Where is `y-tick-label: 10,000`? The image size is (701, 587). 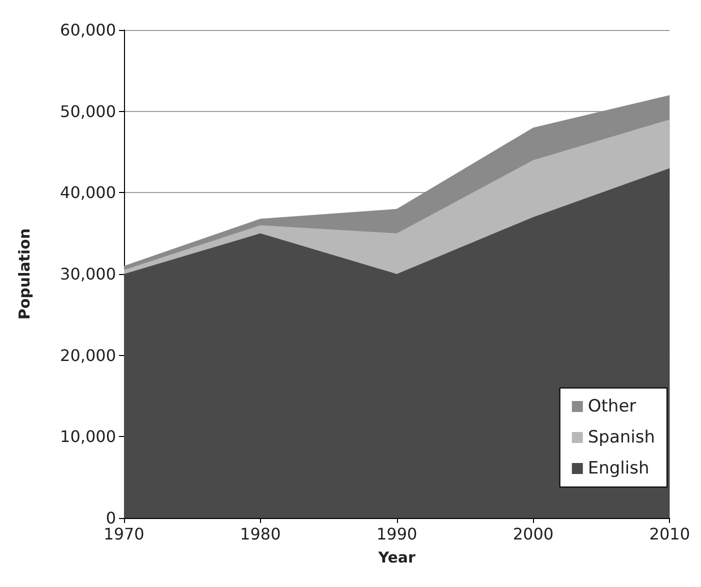 y-tick-label: 10,000 is located at coordinates (88, 436).